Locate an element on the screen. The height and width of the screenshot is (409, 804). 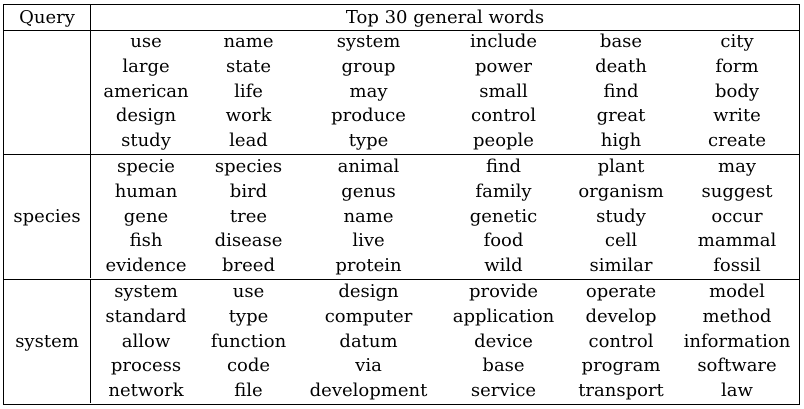
word-cell: law is located at coordinates (737, 391).